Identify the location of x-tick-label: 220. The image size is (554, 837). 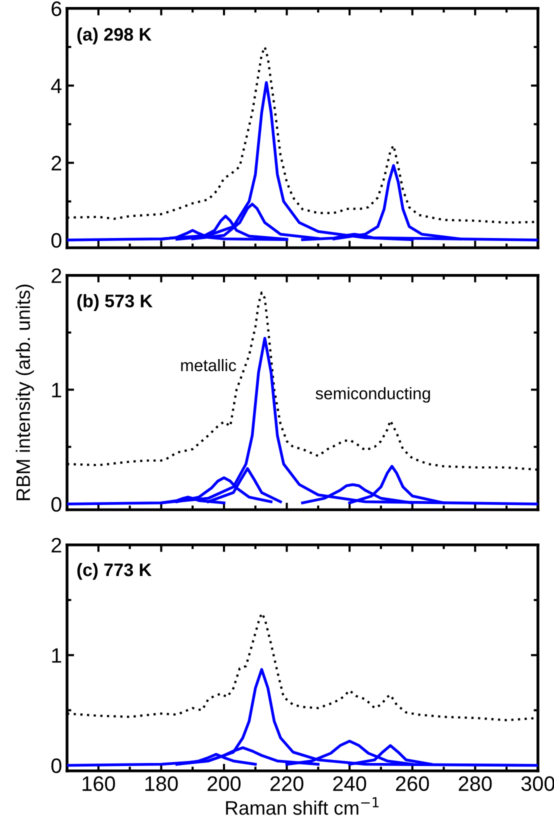
(287, 784).